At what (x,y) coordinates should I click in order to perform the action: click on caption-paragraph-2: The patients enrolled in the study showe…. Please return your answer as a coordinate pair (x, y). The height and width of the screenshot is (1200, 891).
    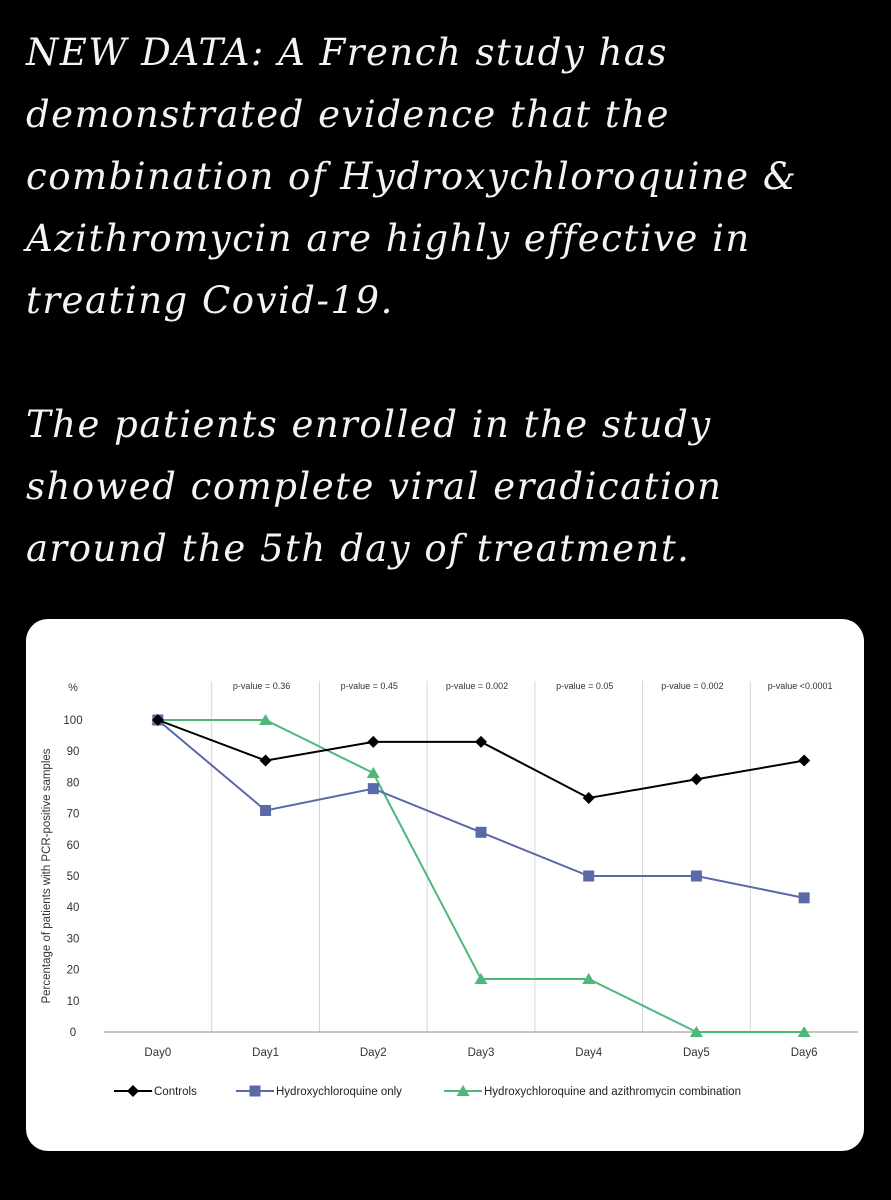
    Looking at the image, I should click on (374, 486).